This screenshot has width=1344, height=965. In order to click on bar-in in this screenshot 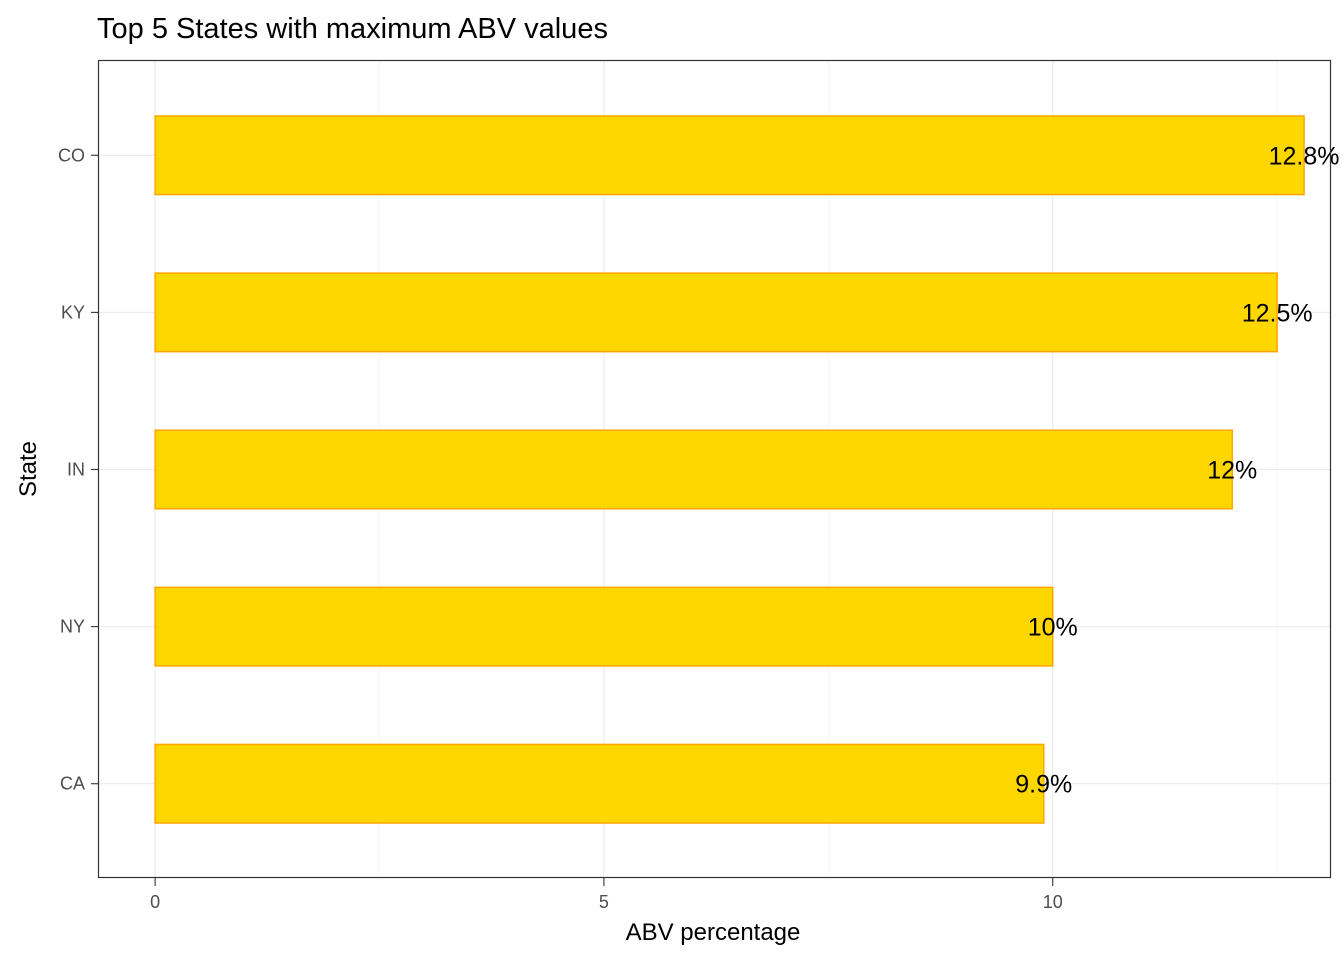, I will do `click(694, 469)`.